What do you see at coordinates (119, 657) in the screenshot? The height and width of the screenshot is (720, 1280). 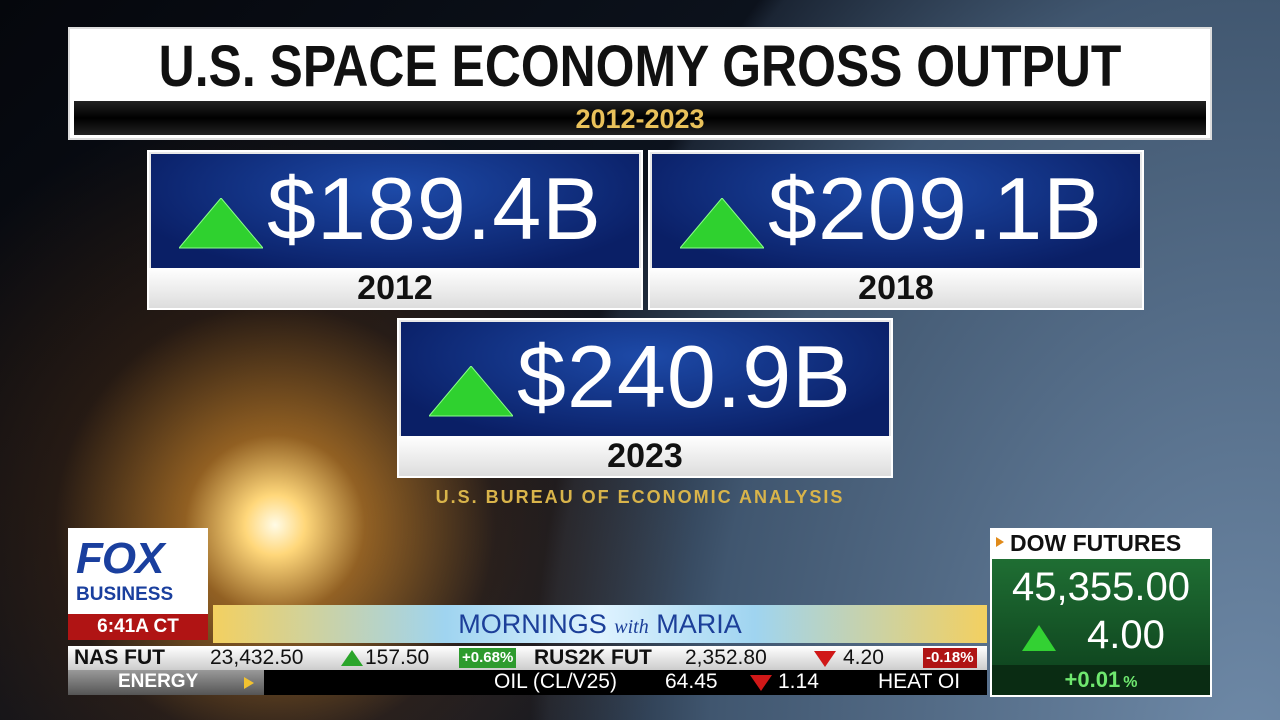 I see `ticker-name: NAS FUT` at bounding box center [119, 657].